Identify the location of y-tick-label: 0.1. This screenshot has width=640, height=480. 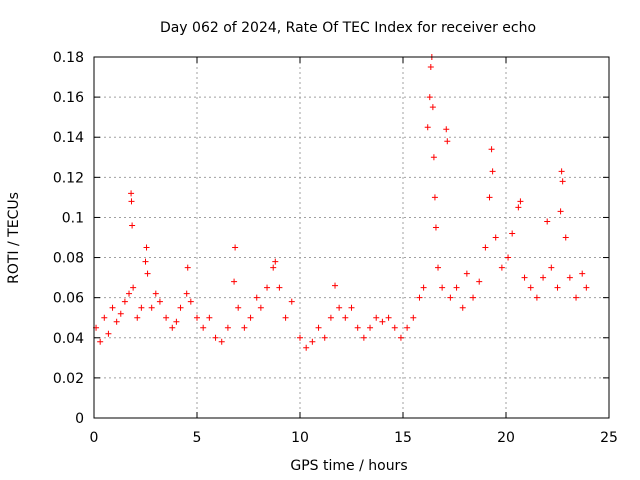
(73, 218).